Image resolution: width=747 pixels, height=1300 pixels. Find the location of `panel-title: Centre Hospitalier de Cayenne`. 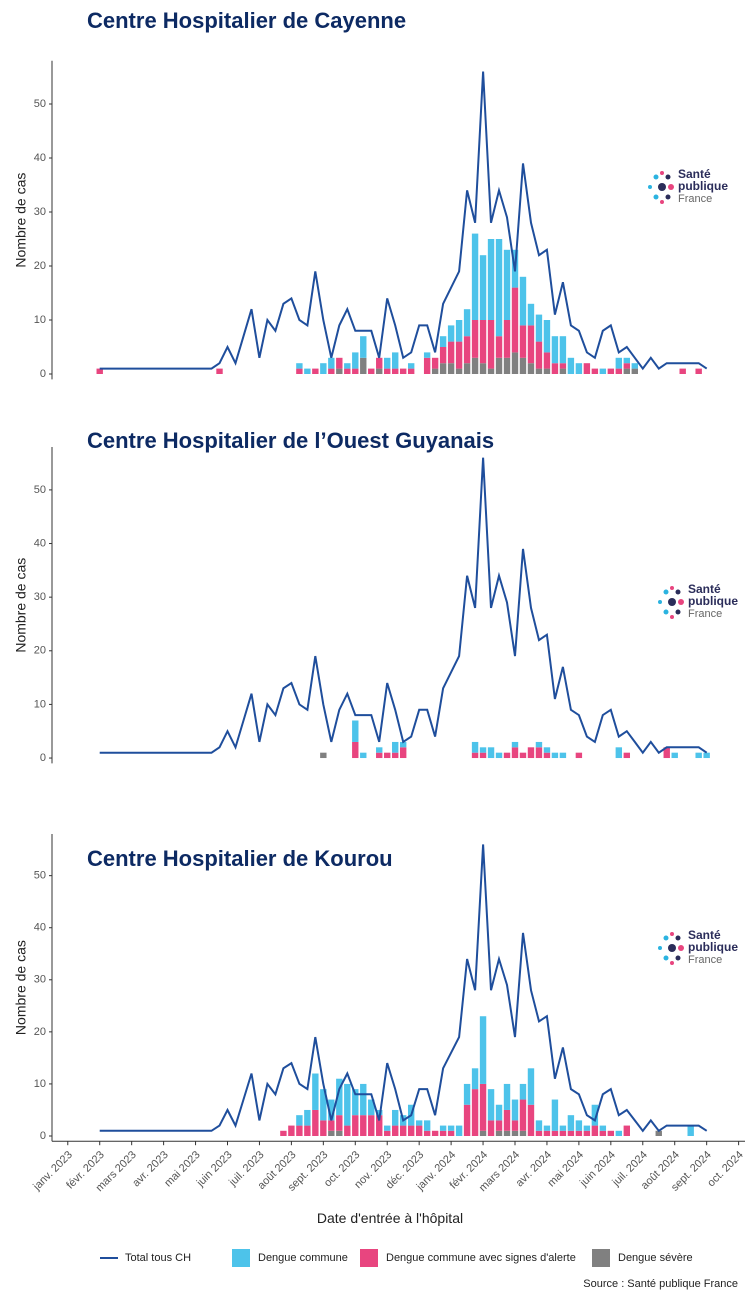

panel-title: Centre Hospitalier de Cayenne is located at coordinates (246, 20).